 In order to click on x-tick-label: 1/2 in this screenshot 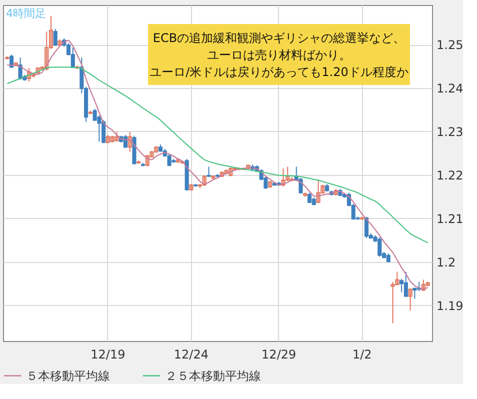, I will do `click(362, 355)`.